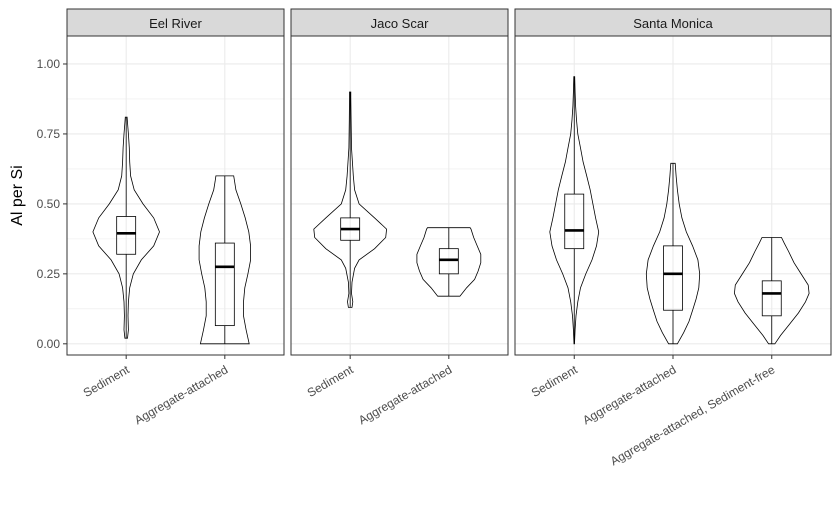  Describe the element at coordinates (400, 23) in the screenshot. I see `facet-label: Jaco Scar` at that location.